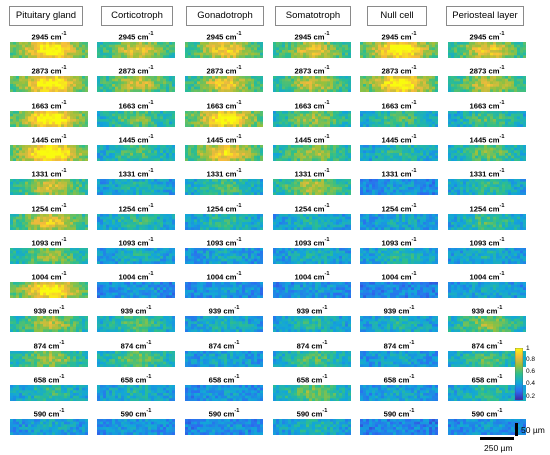 Image resolution: width=550 pixels, height=455 pixels. I want to click on wavenumber-value: 1663, so click(215, 106).